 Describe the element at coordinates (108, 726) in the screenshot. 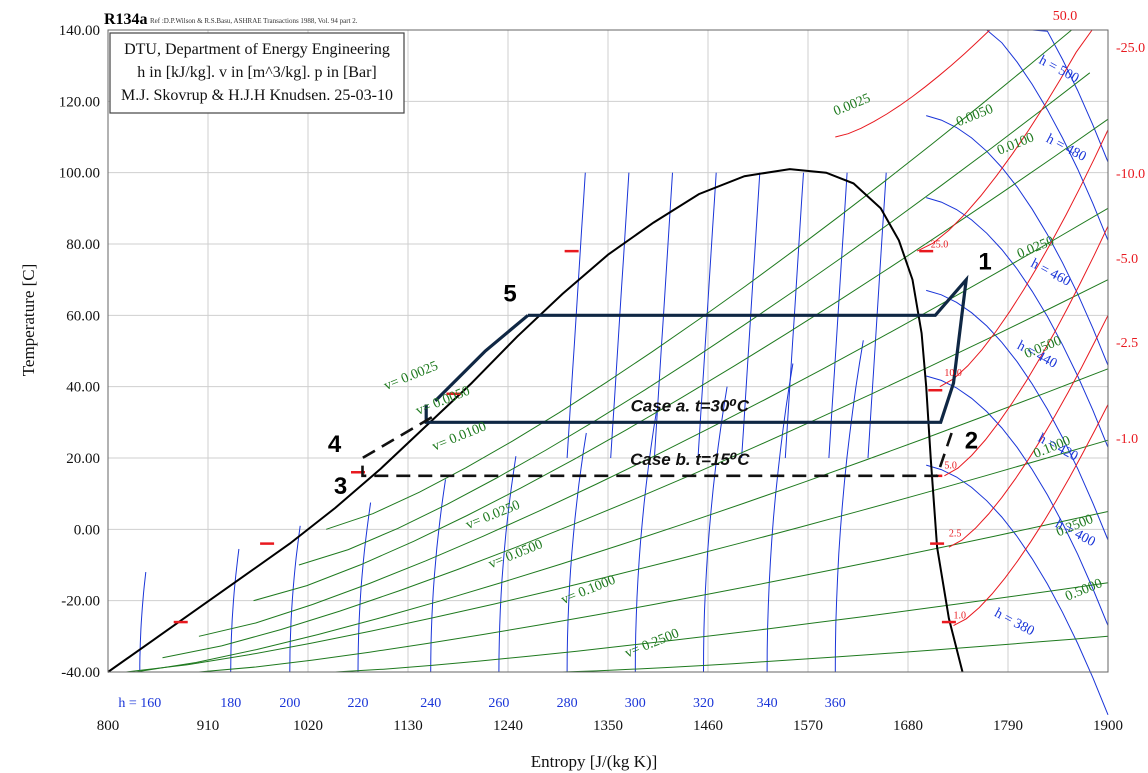

I see `x-tick-label: 800` at that location.